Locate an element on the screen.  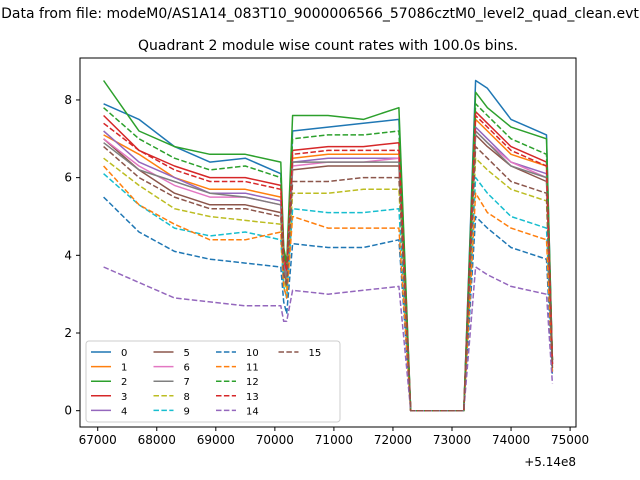
legend-label-11: 11 is located at coordinates (252, 368).